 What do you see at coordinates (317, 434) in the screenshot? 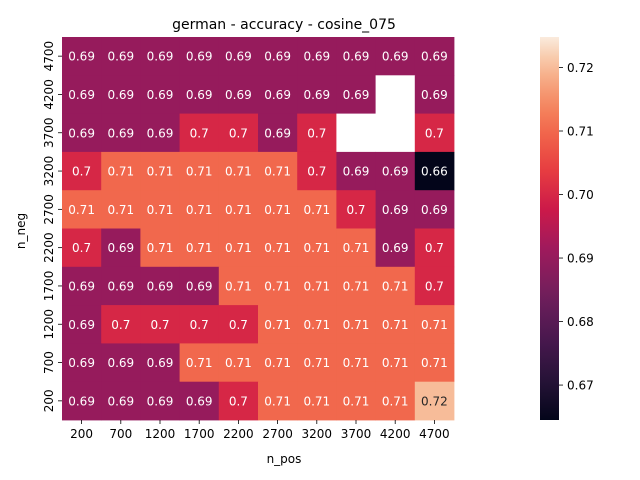
I see `x-tick-label: 3200` at bounding box center [317, 434].